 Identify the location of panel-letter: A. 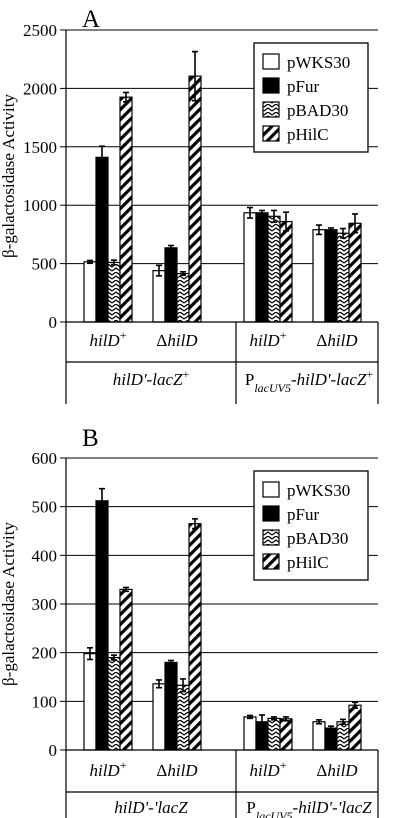
(91, 19).